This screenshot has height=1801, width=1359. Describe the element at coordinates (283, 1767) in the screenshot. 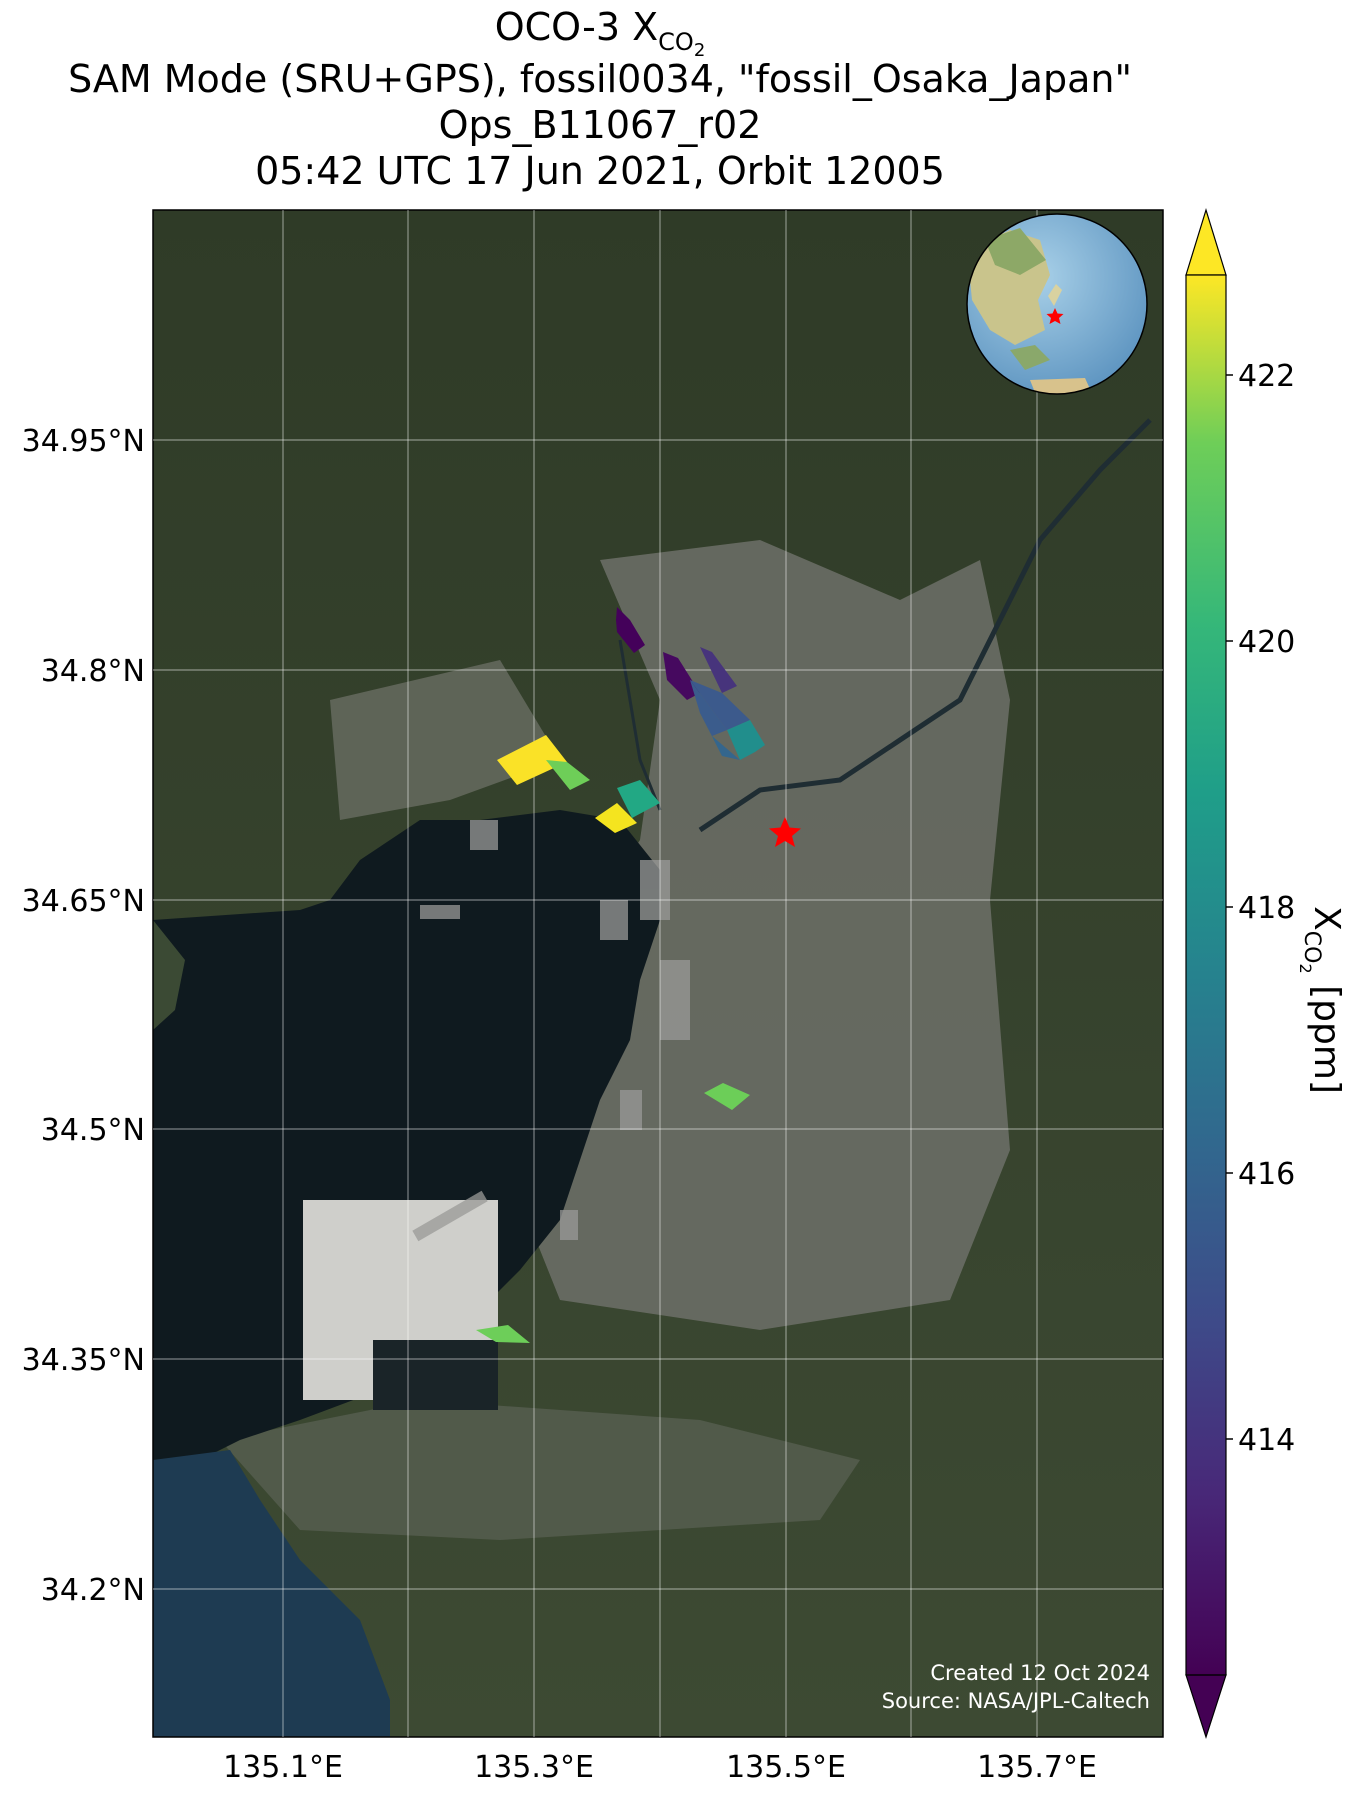

I see `lon-label: 135.1°E` at that location.